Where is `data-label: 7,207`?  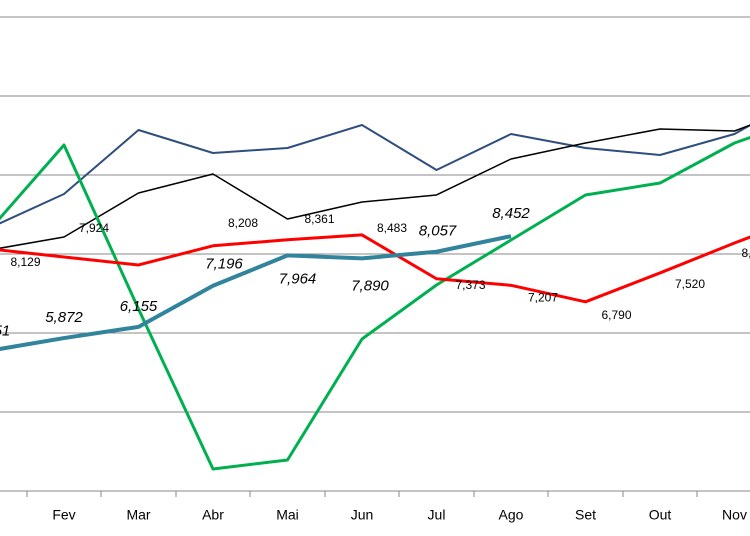
data-label: 7,207 is located at coordinates (543, 297).